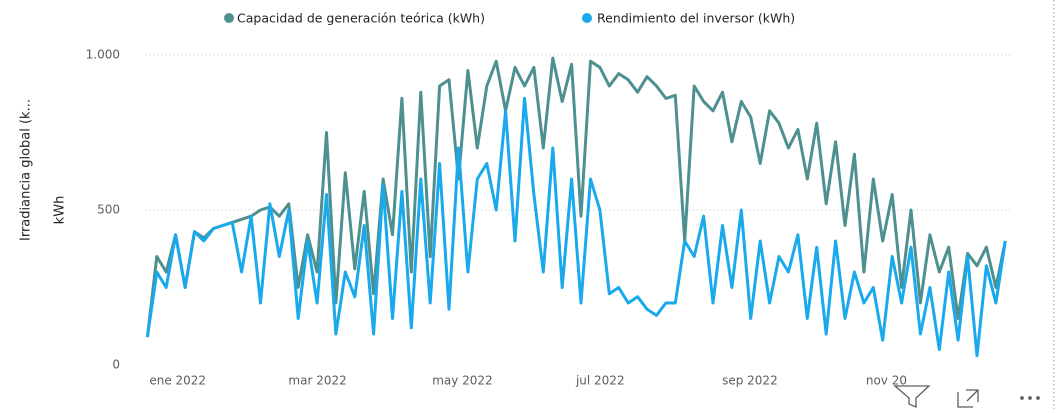 The width and height of the screenshot is (1058, 413). Describe the element at coordinates (60, 210) in the screenshot. I see `y-axis-title: kWh` at that location.